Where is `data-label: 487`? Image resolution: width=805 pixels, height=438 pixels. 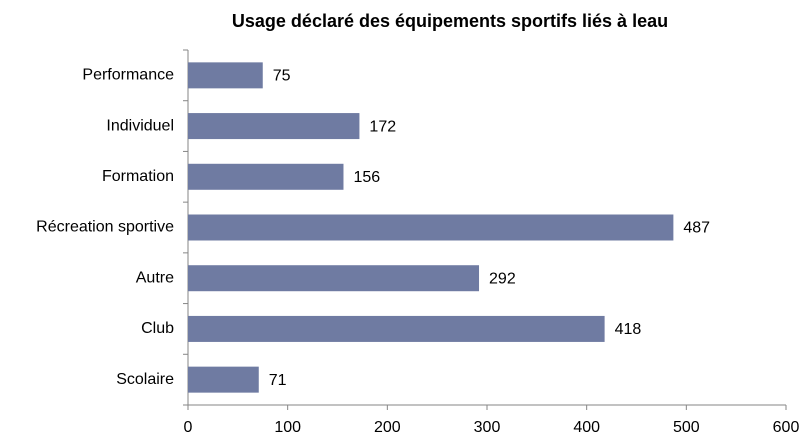
data-label: 487 is located at coordinates (696, 228).